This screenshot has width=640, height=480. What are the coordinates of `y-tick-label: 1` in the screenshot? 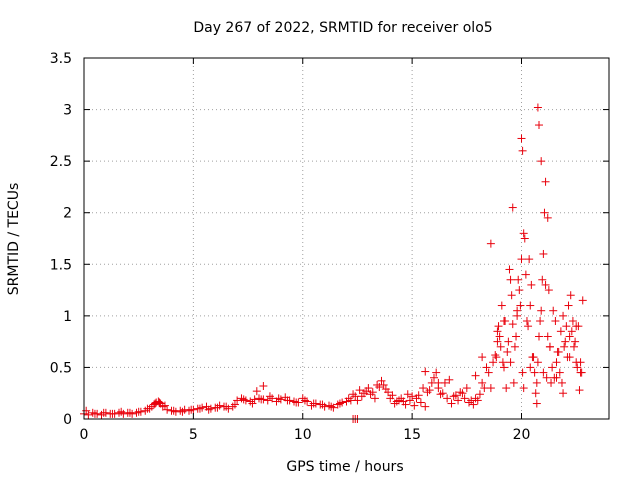 It's located at (67, 317).